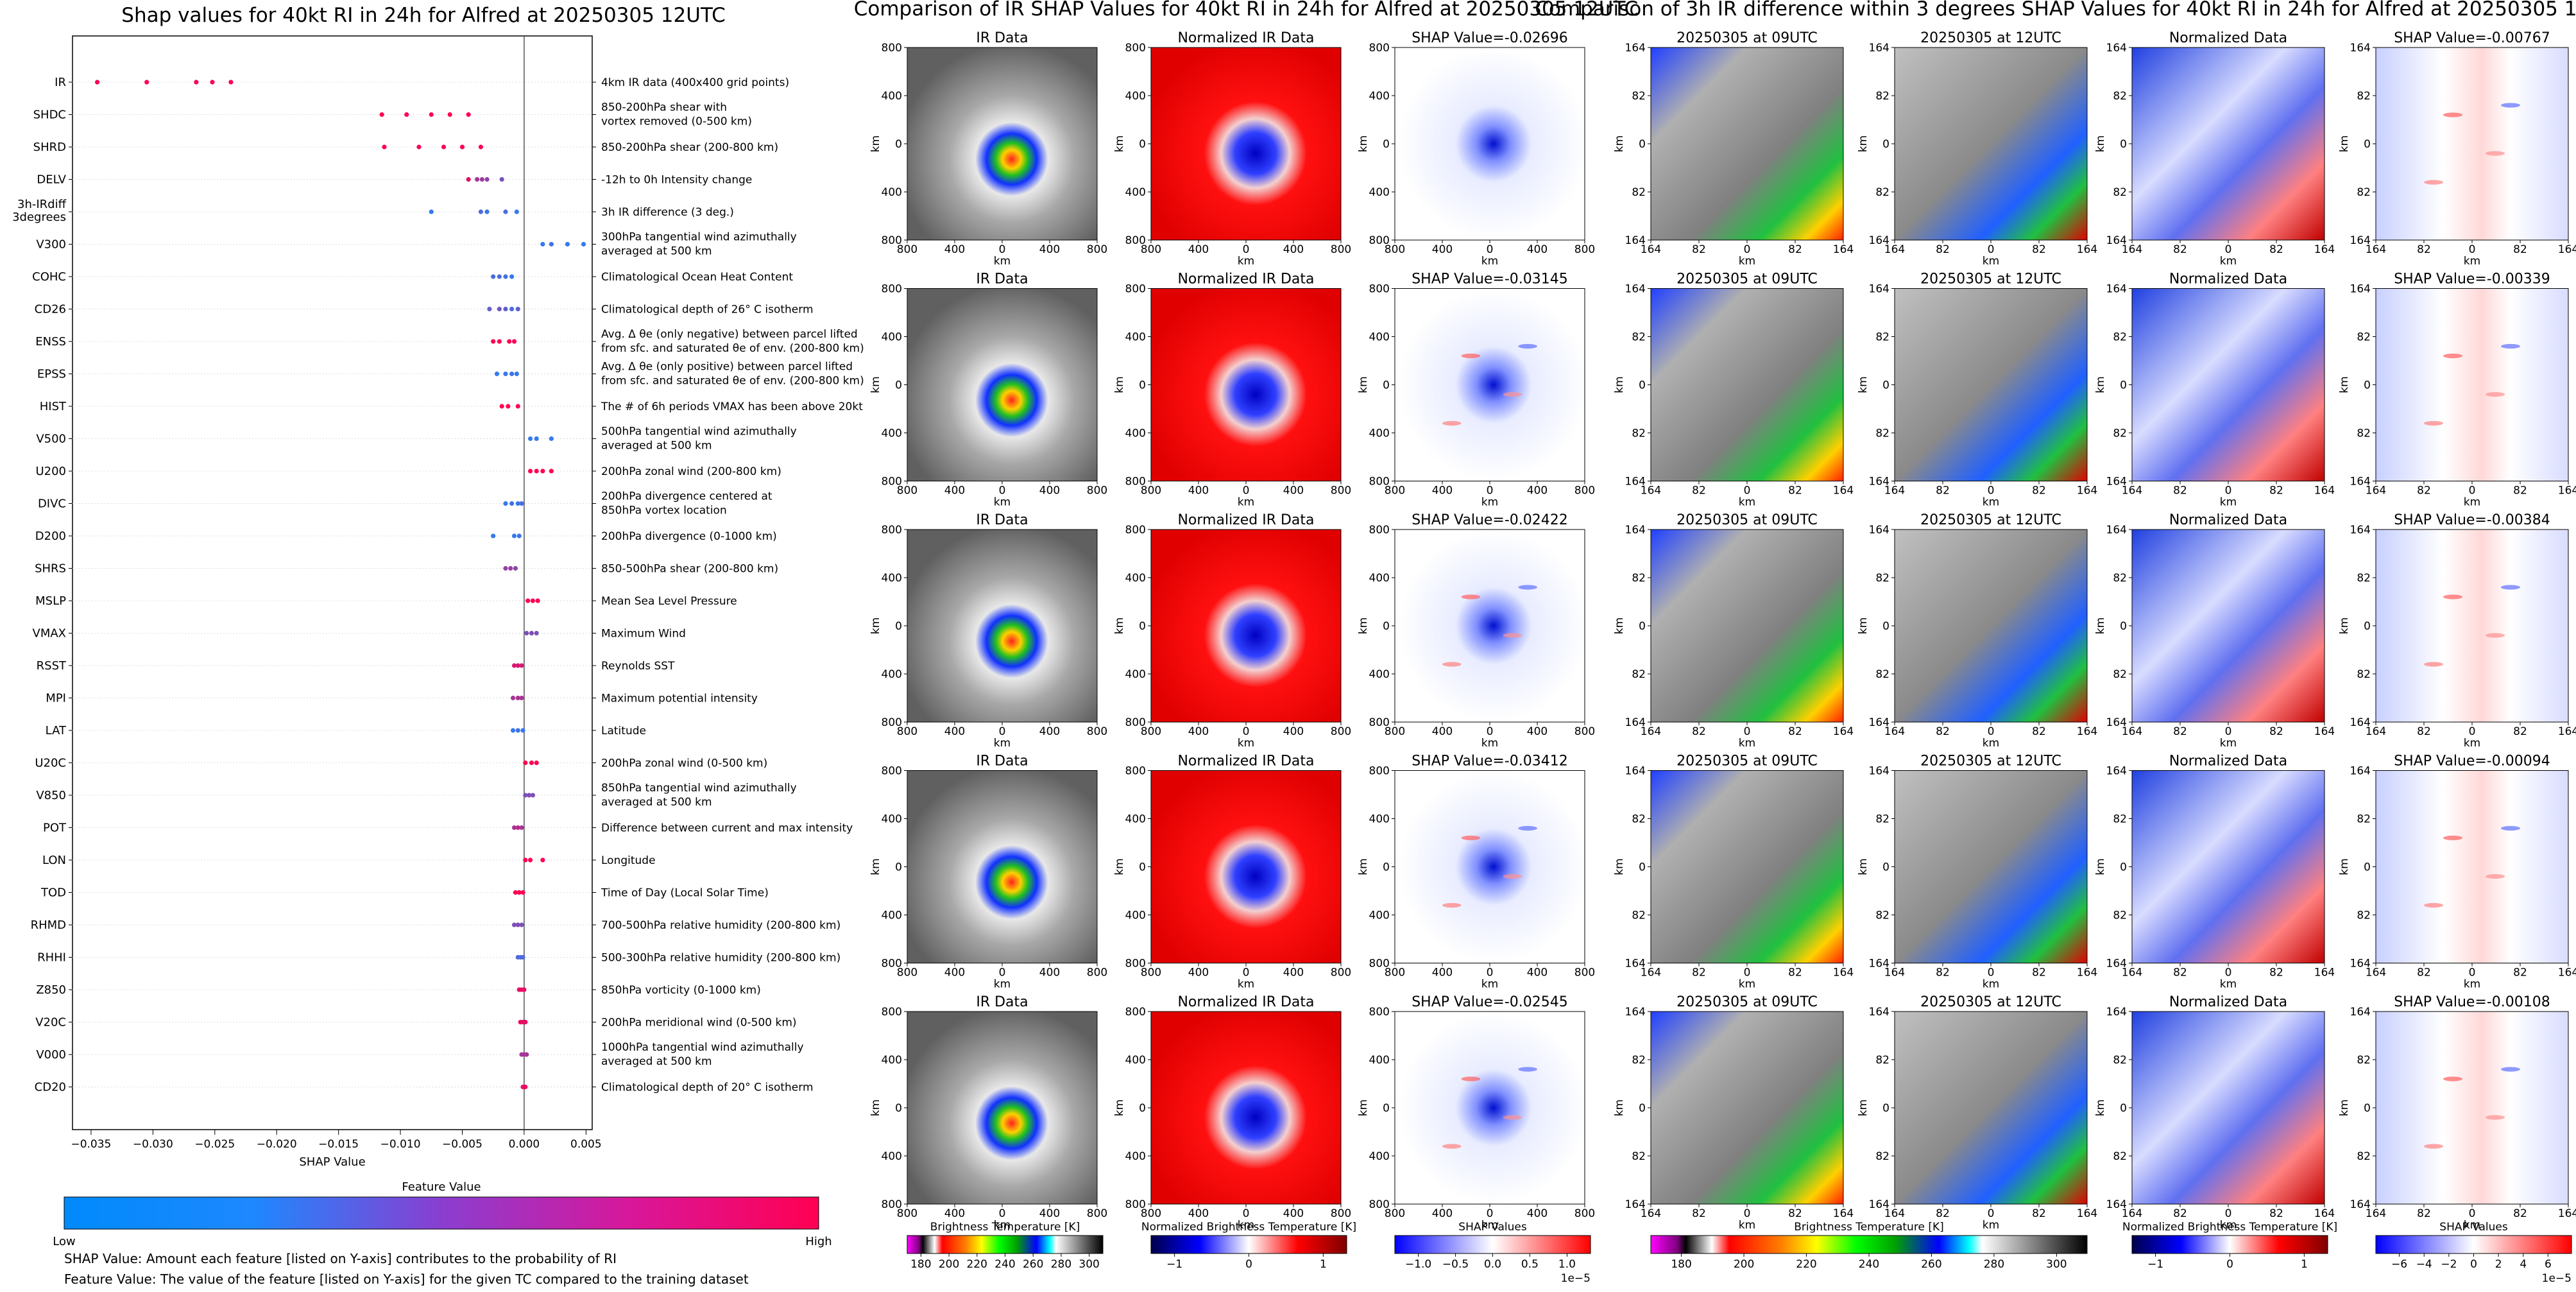 The height and width of the screenshot is (1292, 2576). I want to click on colorbar-tick-label: −6, so click(2399, 1264).